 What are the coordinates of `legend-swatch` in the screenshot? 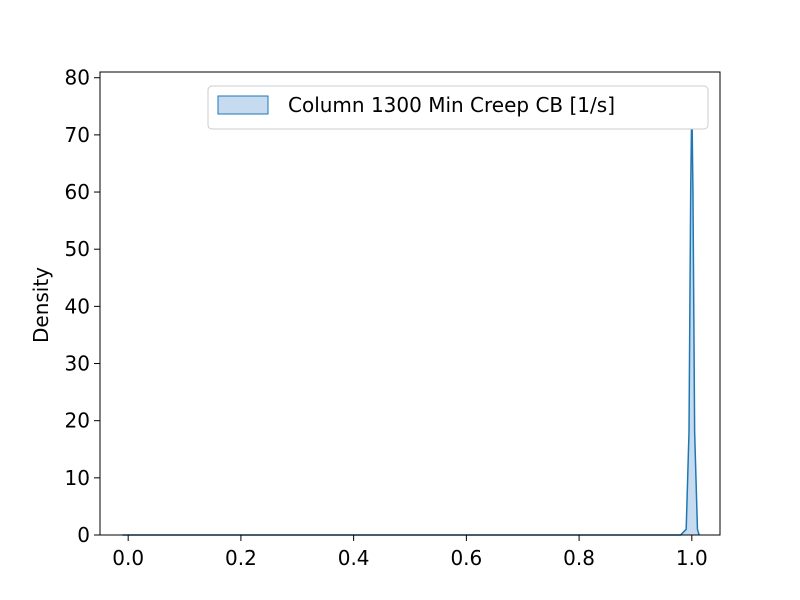 It's located at (243, 105).